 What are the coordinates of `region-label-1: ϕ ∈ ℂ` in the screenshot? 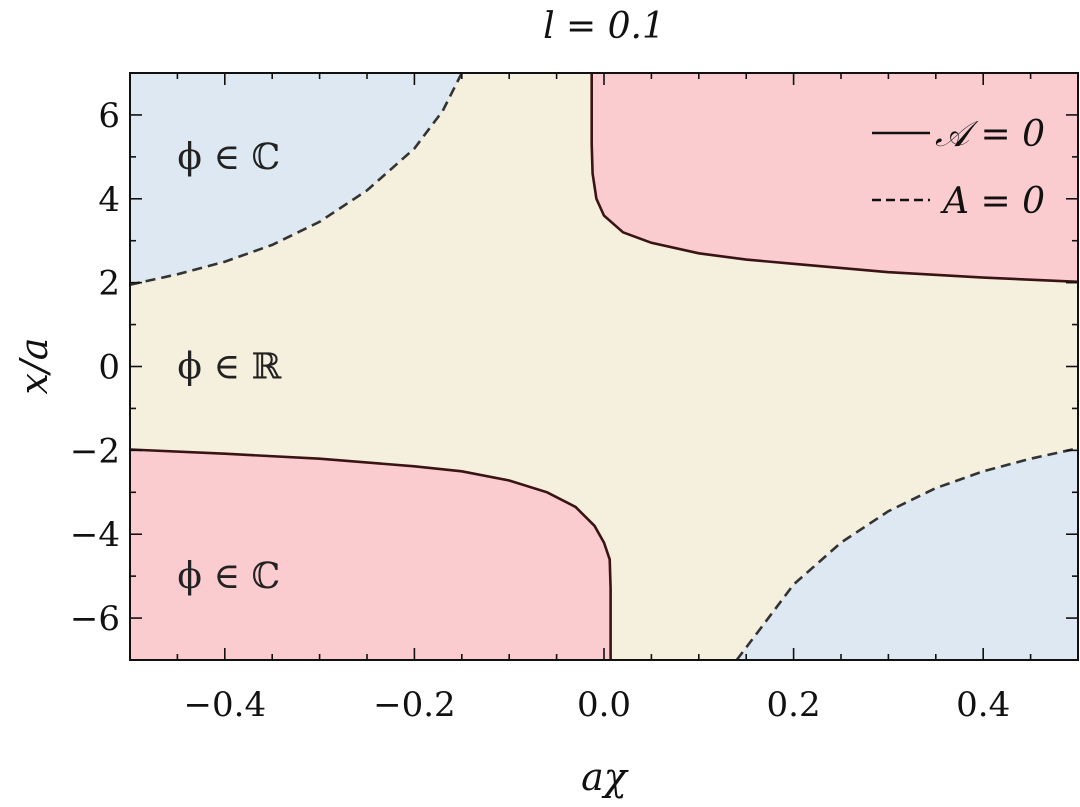 It's located at (228, 157).